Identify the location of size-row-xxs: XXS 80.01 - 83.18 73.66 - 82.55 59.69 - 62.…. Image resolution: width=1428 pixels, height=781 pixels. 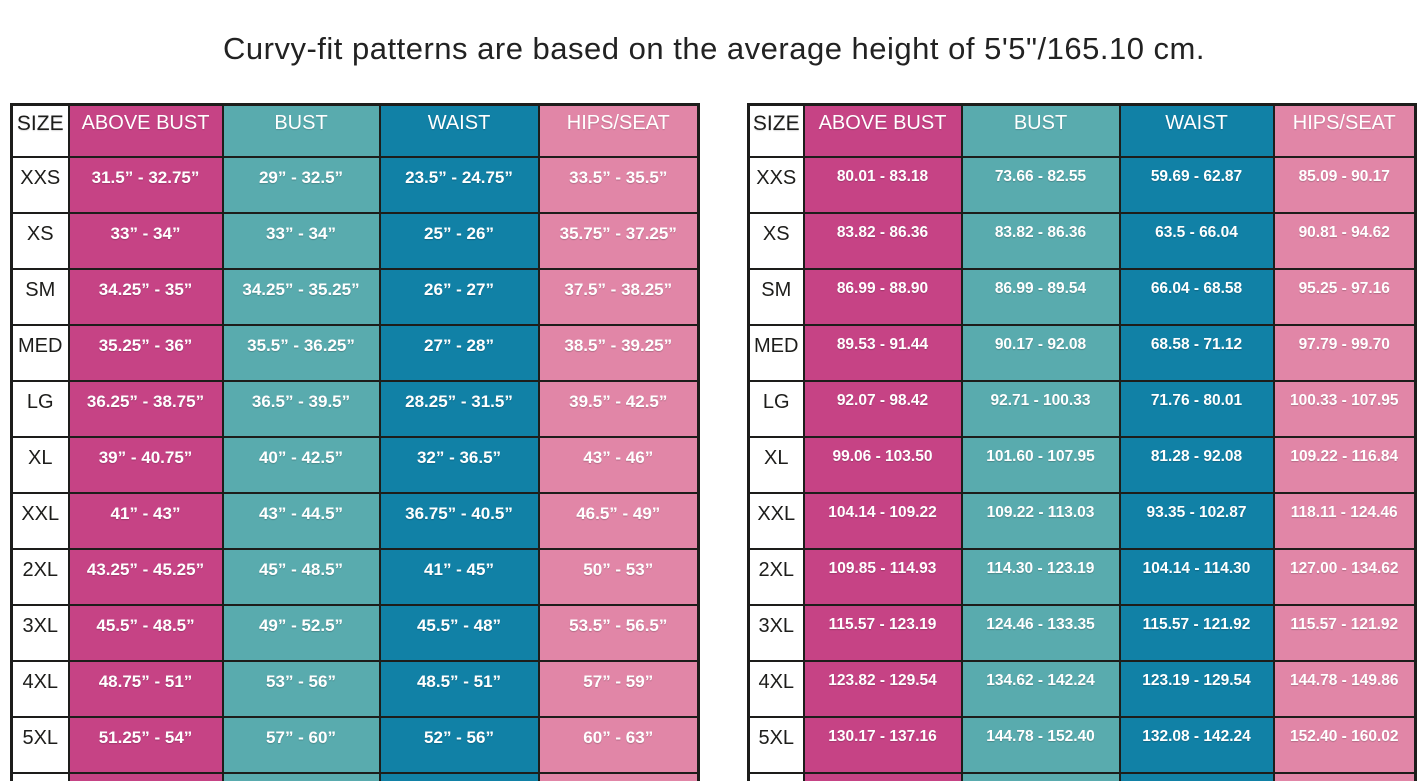
(1082, 184).